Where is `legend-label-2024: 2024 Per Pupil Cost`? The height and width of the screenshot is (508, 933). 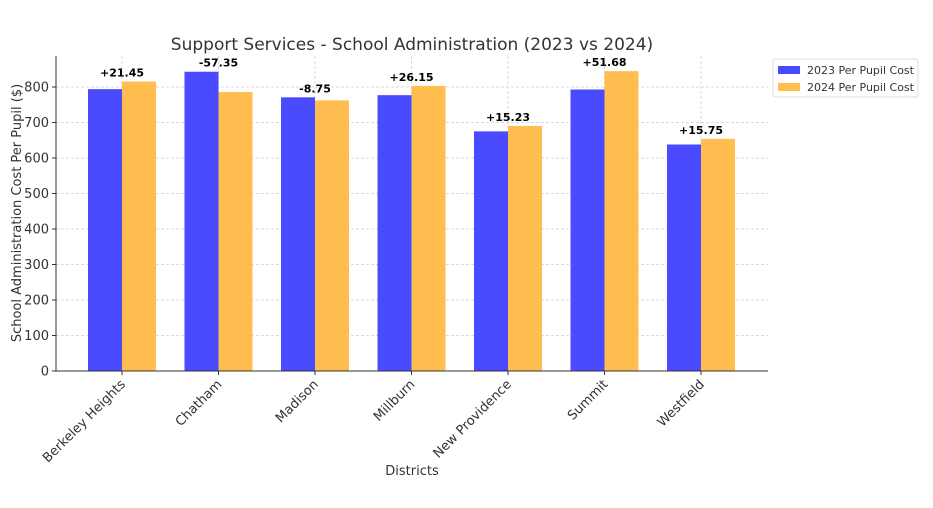 legend-label-2024: 2024 Per Pupil Cost is located at coordinates (861, 87).